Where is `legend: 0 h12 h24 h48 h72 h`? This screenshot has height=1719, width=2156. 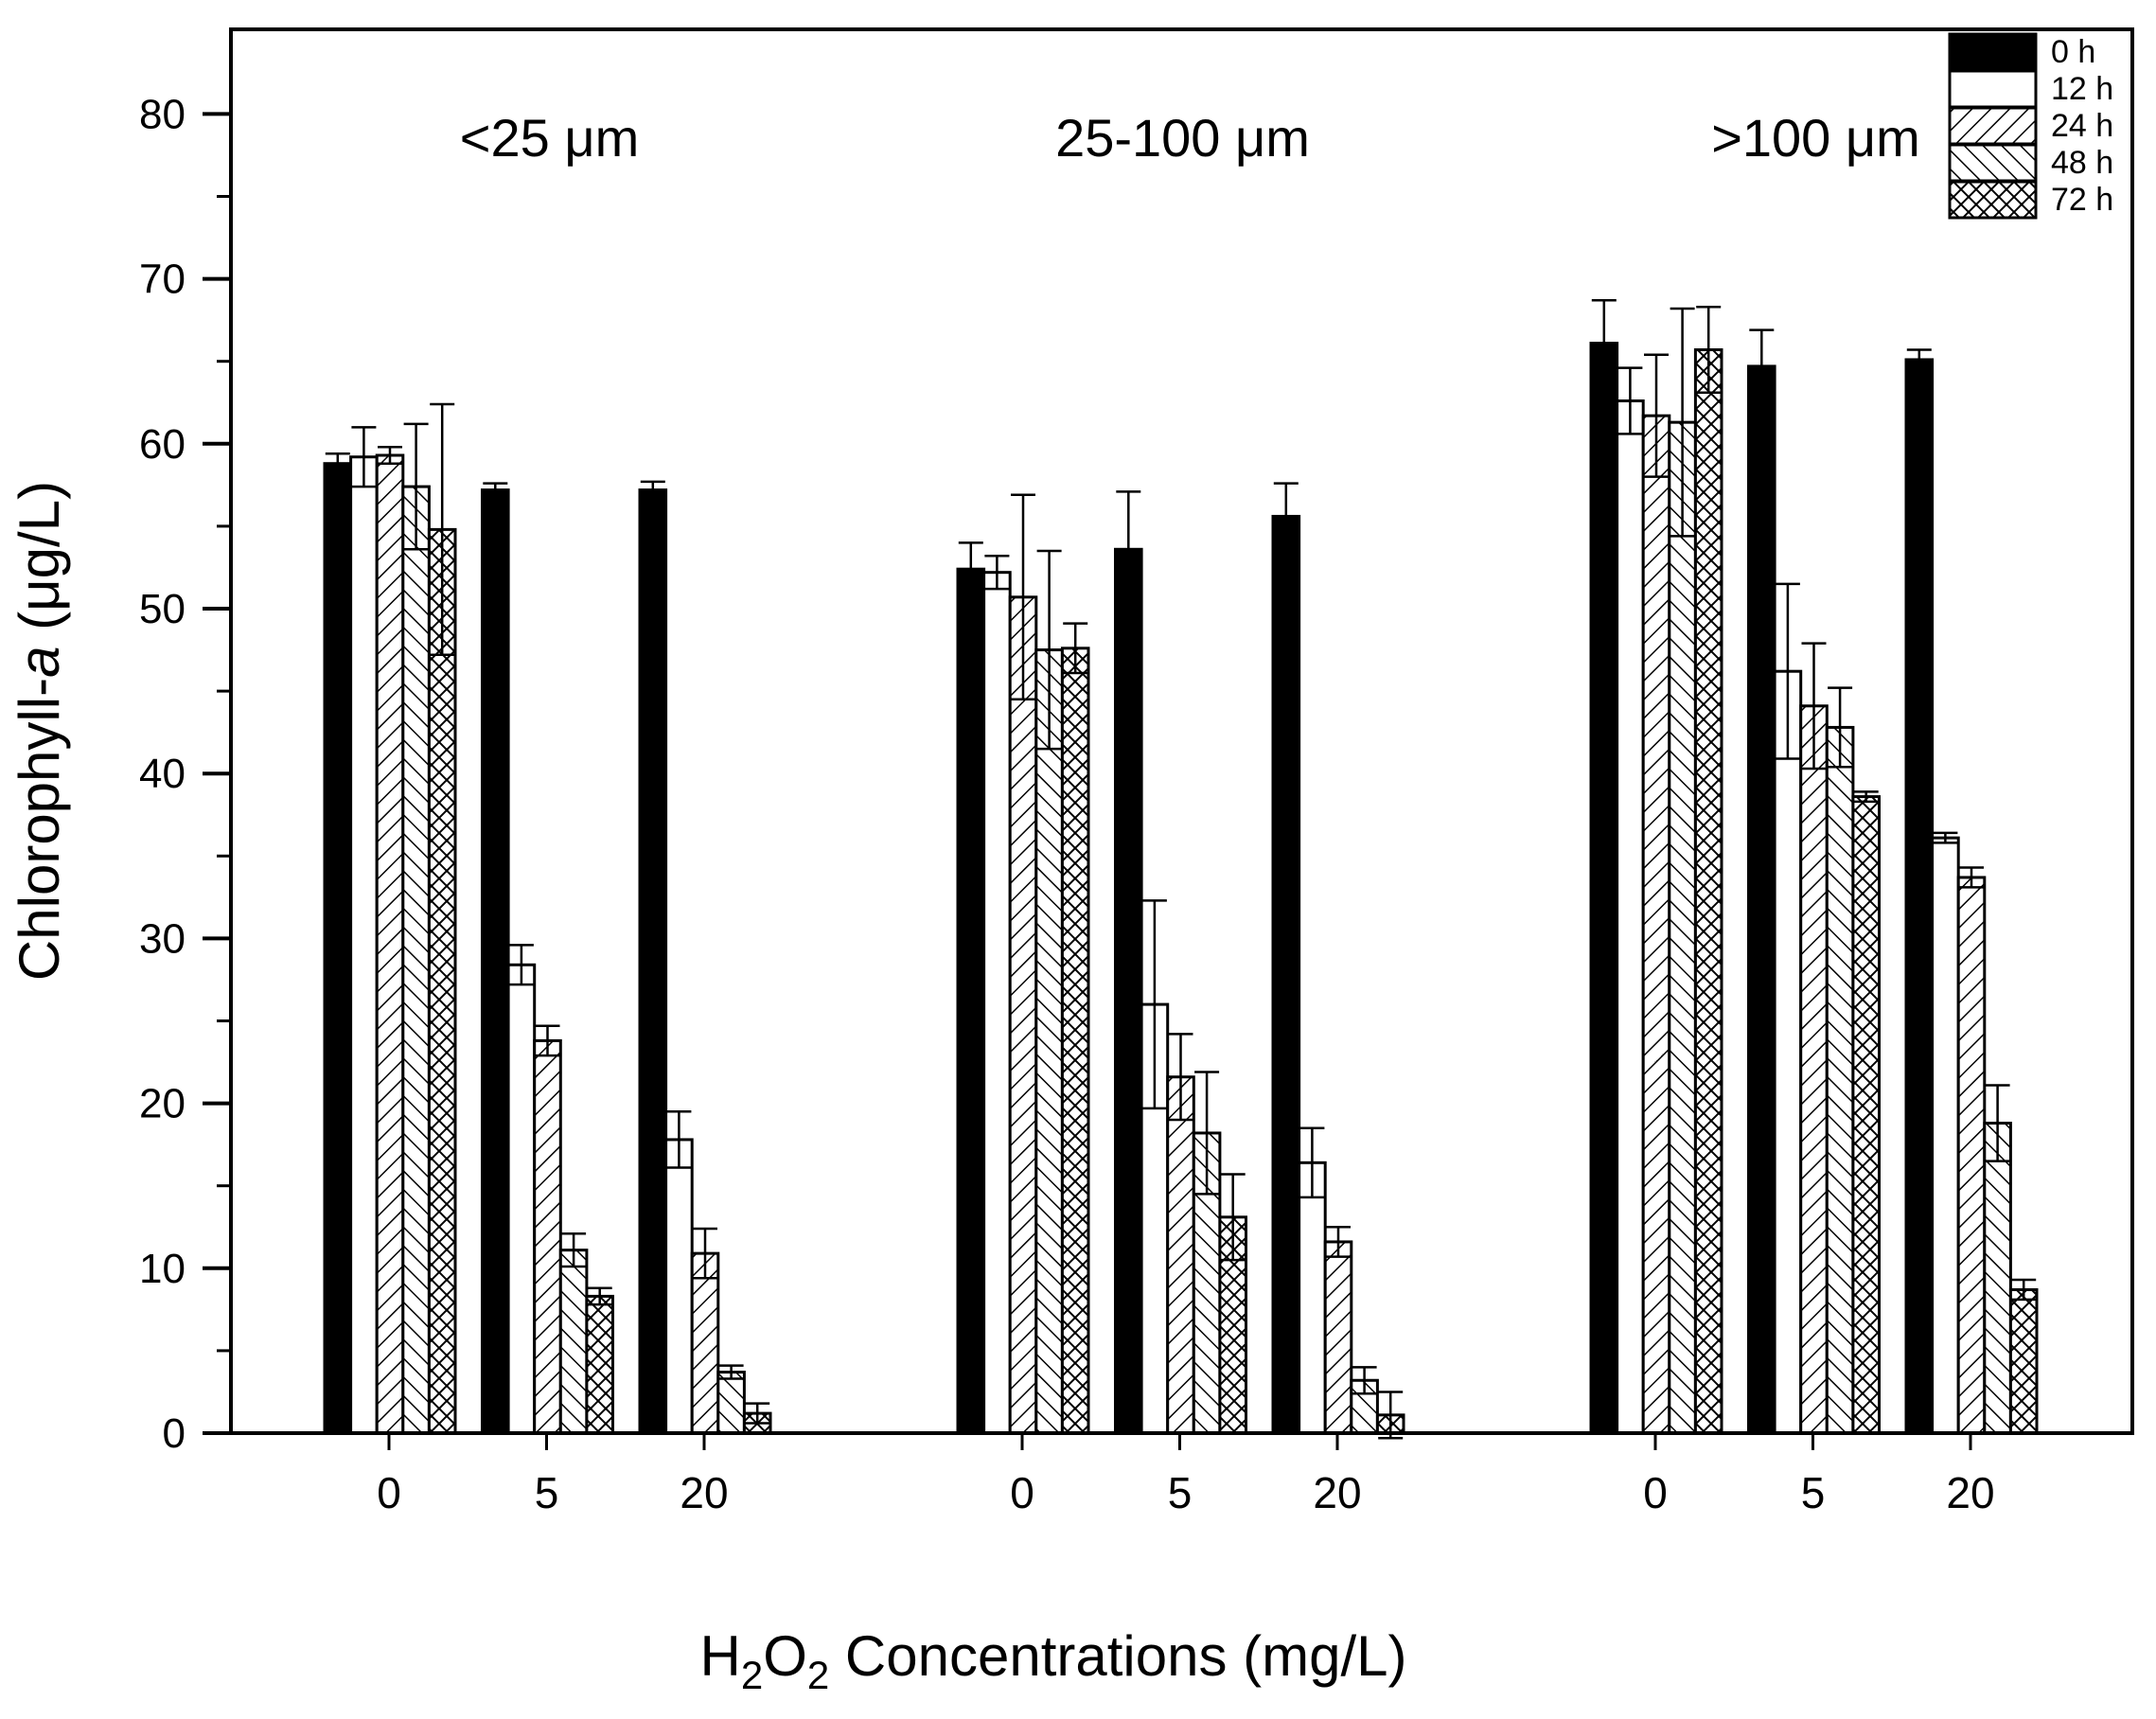
legend: 0 h12 h24 h48 h72 h is located at coordinates (2030, 126).